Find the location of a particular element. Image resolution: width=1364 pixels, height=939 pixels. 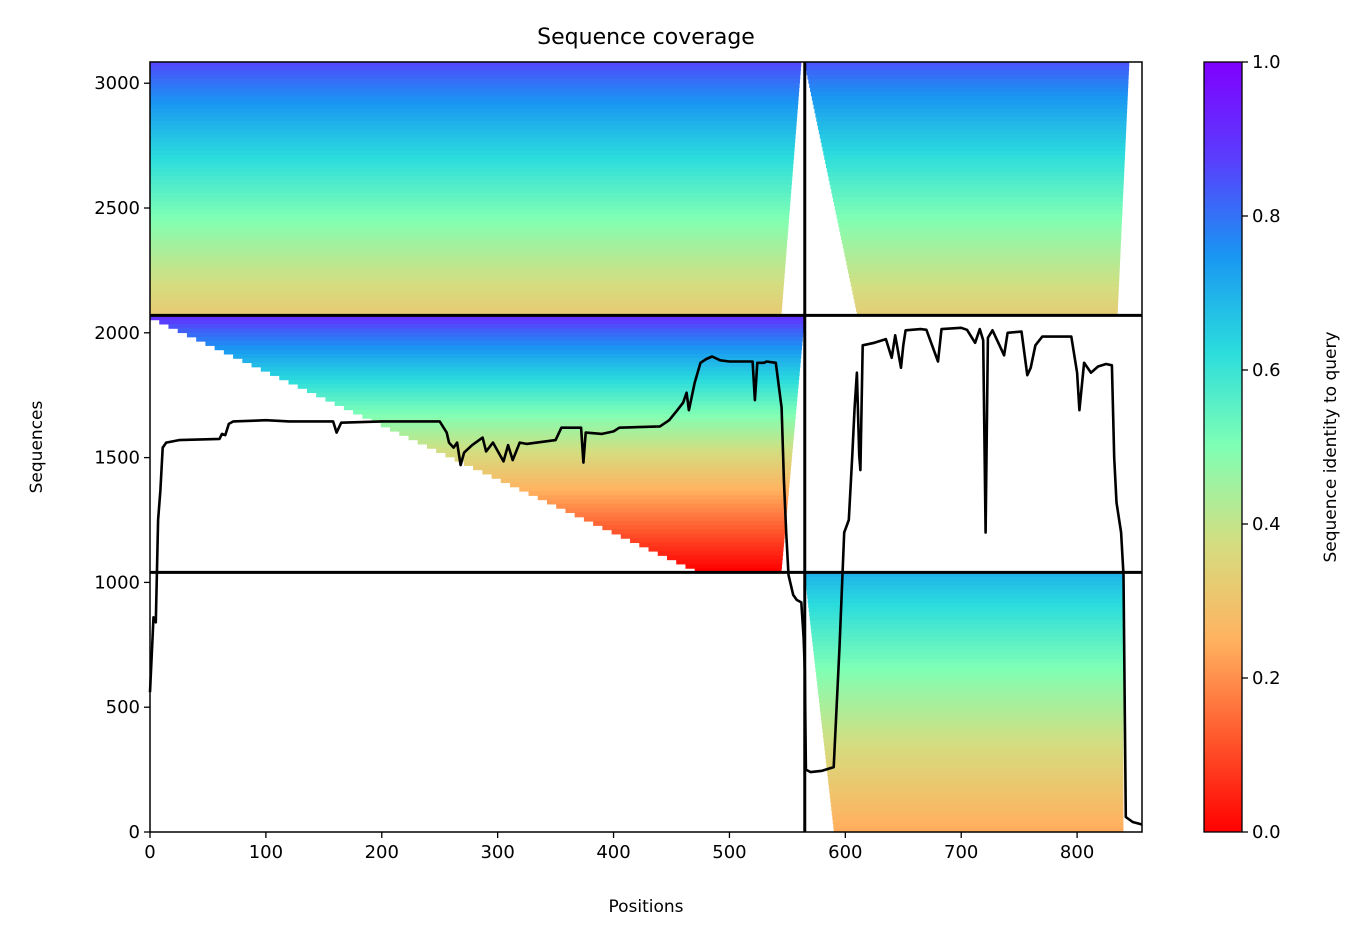

y-tick-label: 2500 is located at coordinates (117, 208).